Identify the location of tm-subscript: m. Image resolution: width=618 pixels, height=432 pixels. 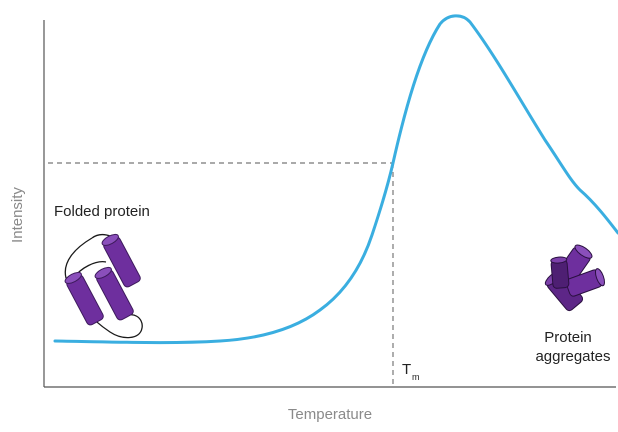
(416, 377).